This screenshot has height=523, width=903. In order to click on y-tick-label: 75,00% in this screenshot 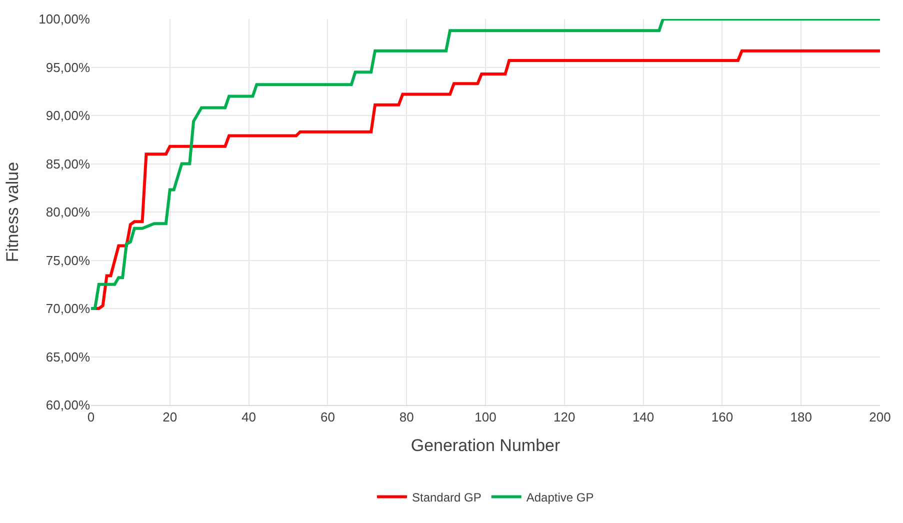, I will do `click(68, 260)`.